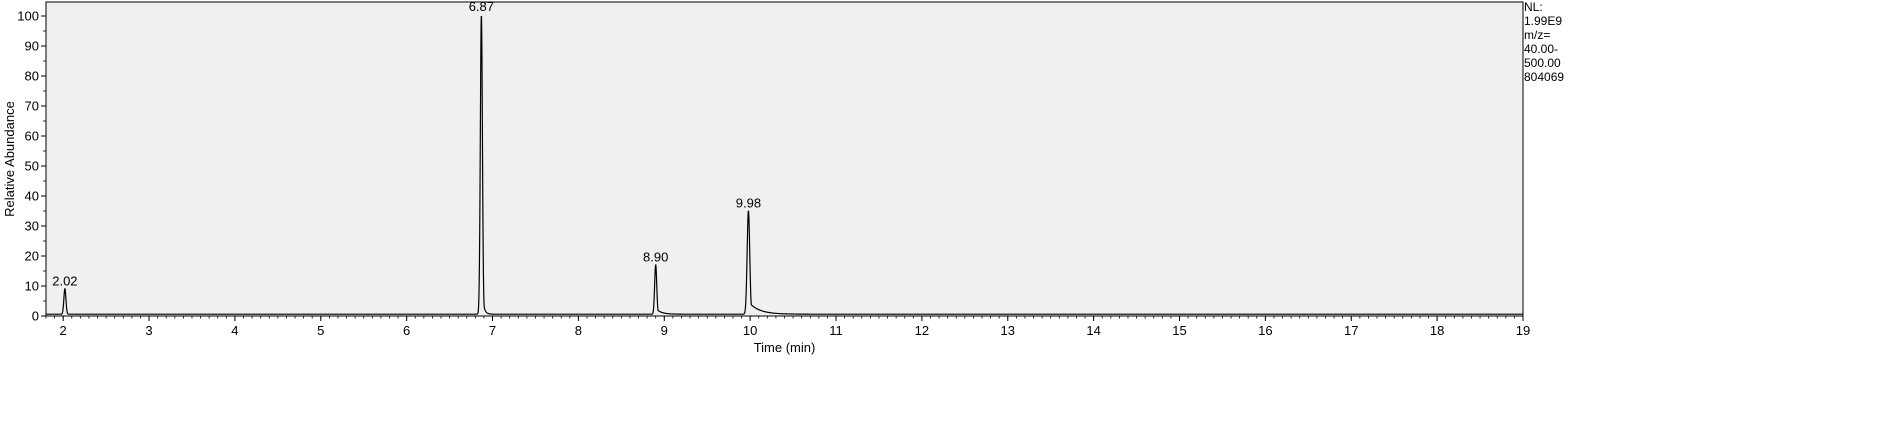  Describe the element at coordinates (1008, 330) in the screenshot. I see `x-tick-label: 13` at that location.